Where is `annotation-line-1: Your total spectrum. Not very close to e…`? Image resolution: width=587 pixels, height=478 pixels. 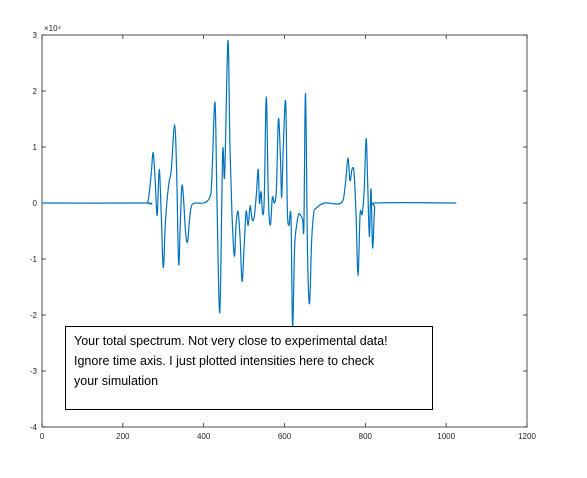 annotation-line-1: Your total spectrum. Not very close to e… is located at coordinates (231, 341).